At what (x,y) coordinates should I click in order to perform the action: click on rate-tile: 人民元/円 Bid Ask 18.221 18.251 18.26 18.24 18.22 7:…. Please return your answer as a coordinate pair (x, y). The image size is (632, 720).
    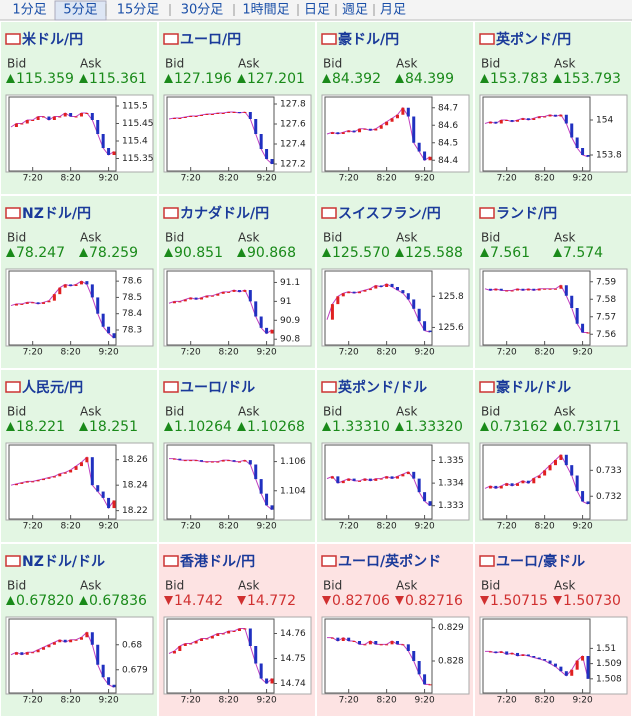
    Looking at the image, I should click on (79, 456).